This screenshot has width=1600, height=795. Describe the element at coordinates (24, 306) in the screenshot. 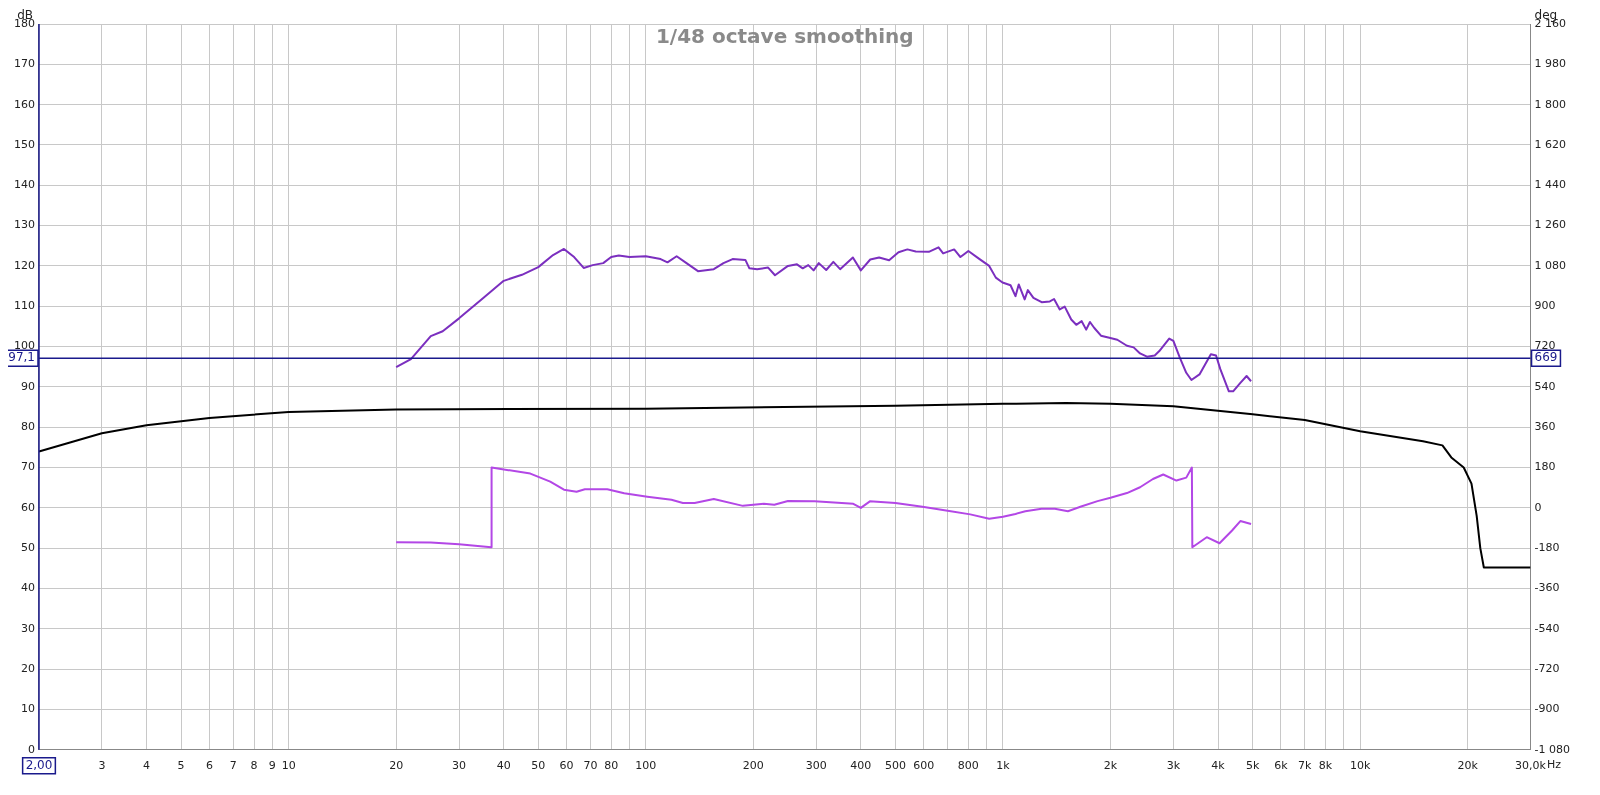

I see `y-tick-label: 110` at that location.